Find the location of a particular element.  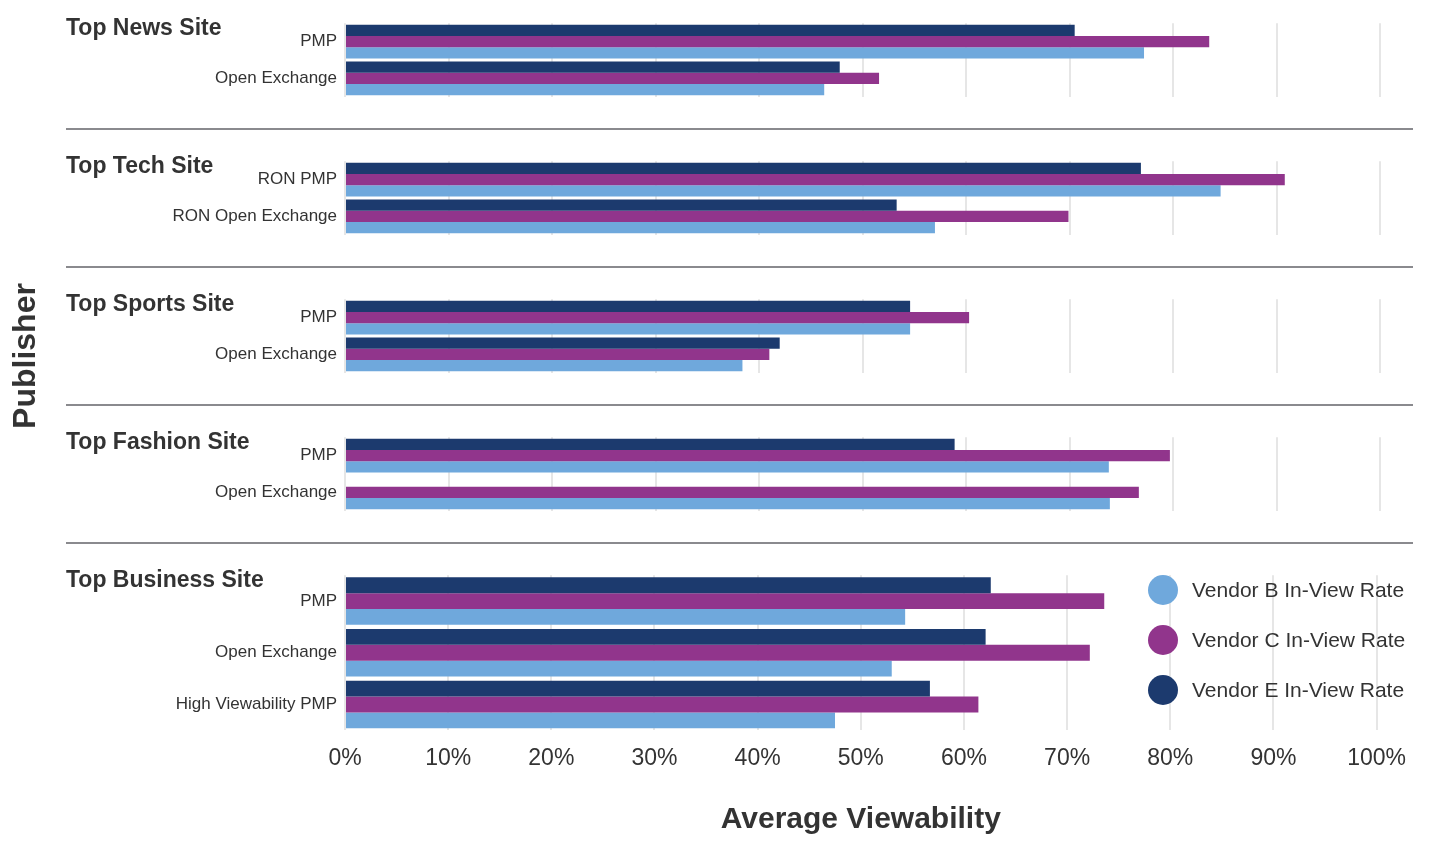

x-tick-label: 60% is located at coordinates (963, 756).